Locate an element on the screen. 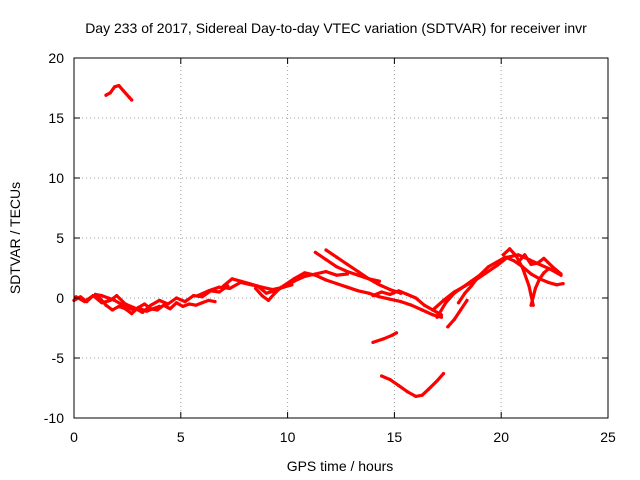 The height and width of the screenshot is (480, 640). x-tick-label: 15 is located at coordinates (395, 437).